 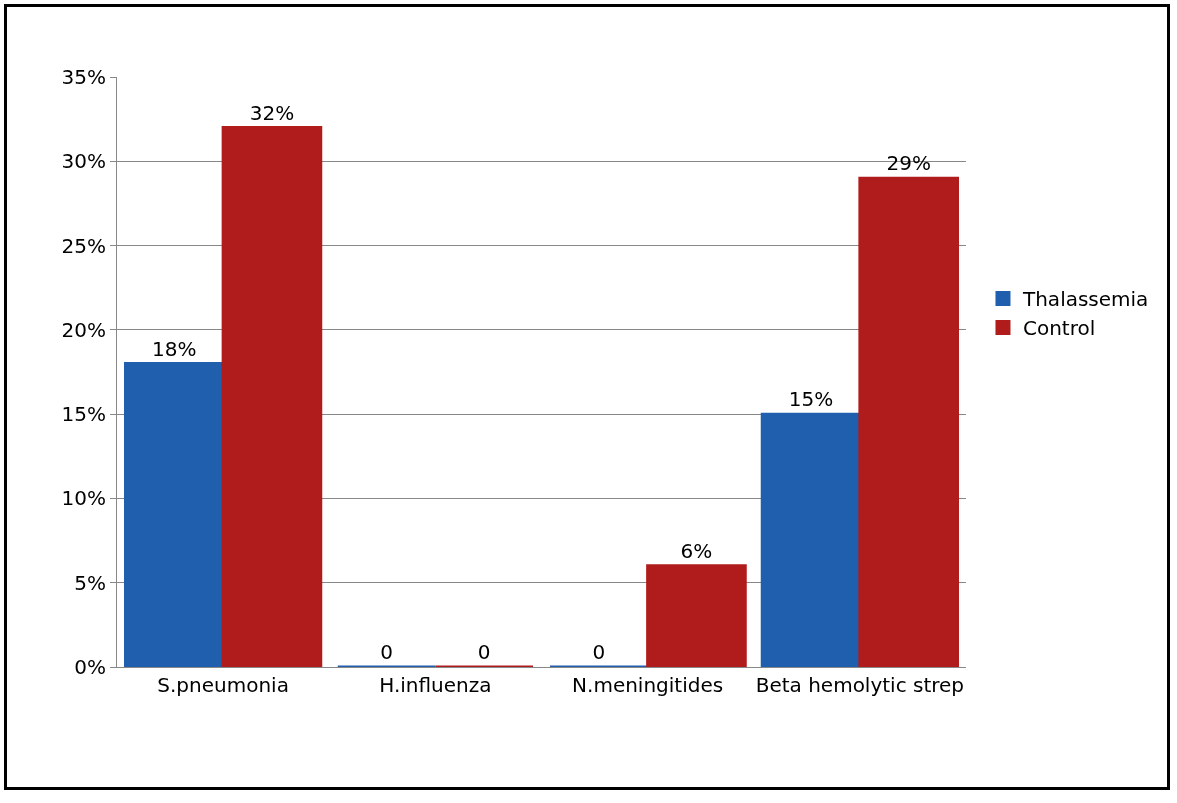 I want to click on y-tick-label: 35%, so click(x=83, y=77).